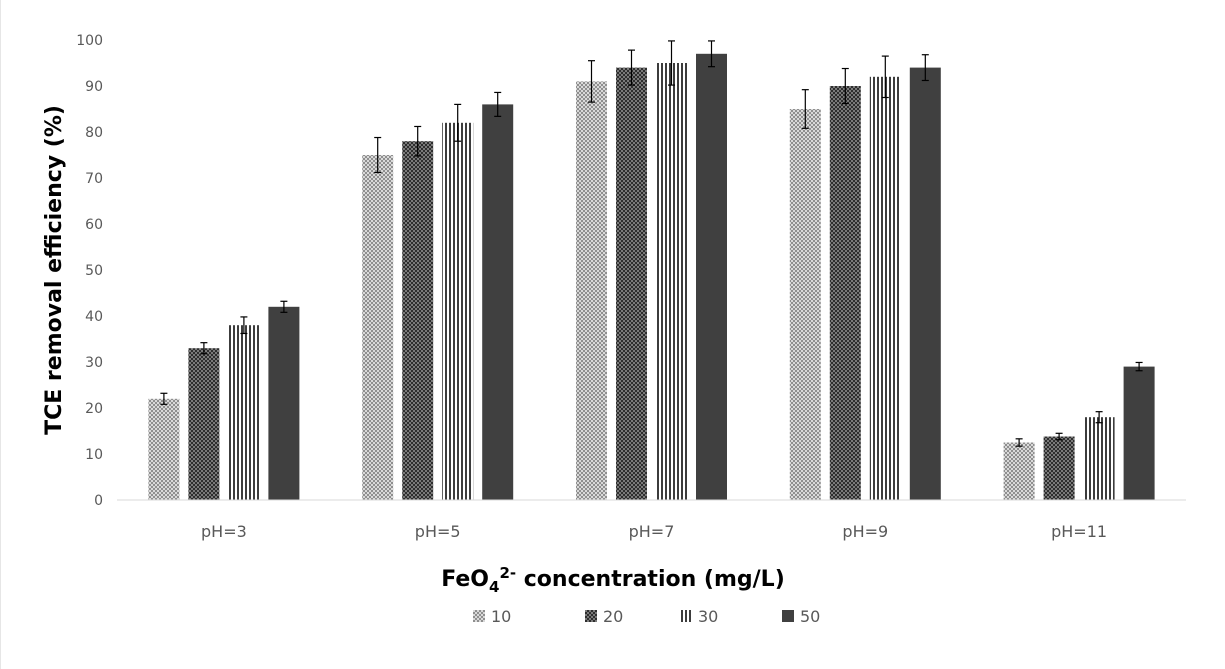 This screenshot has width=1225, height=669. Describe the element at coordinates (650, 579) in the screenshot. I see `x-axis-title-suffix: concentration (mg/L)` at that location.